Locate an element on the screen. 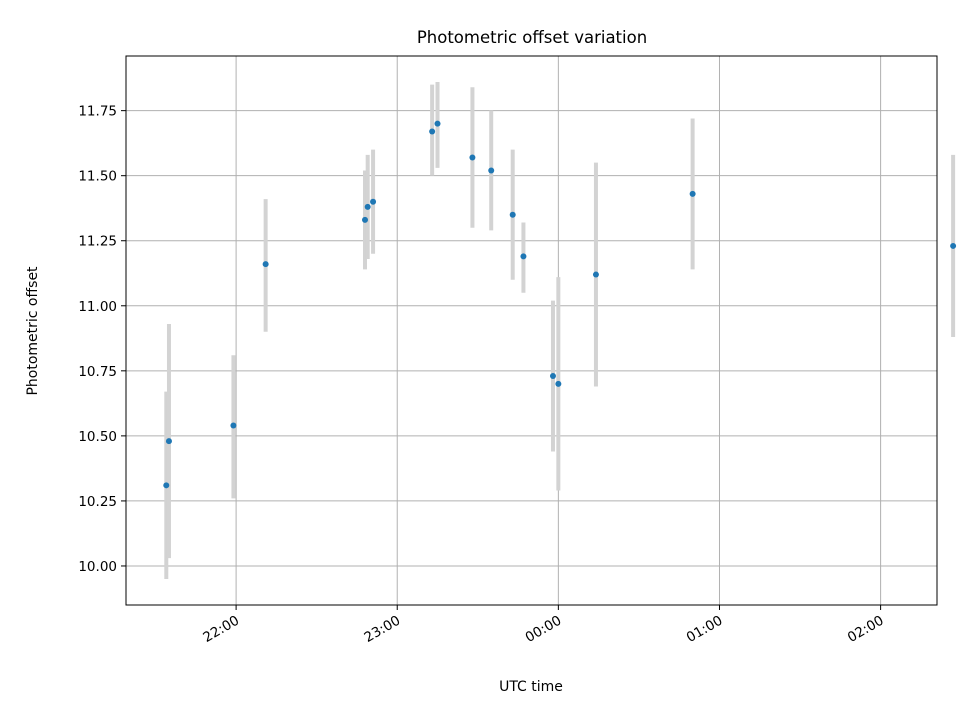 The width and height of the screenshot is (960, 720). y-tick-label: 10.75 is located at coordinates (97, 372).